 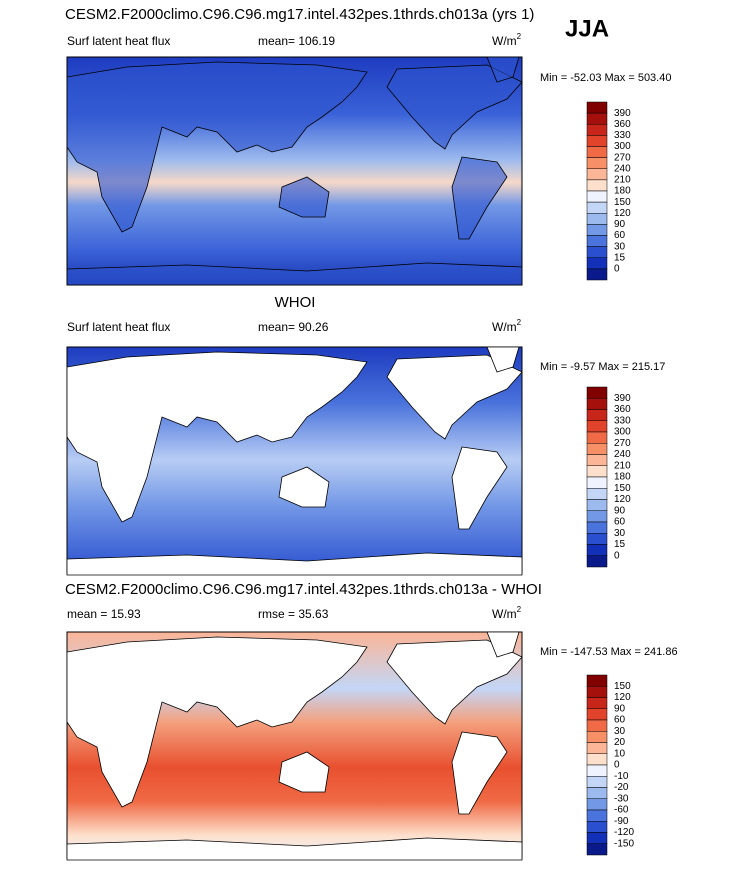 I want to click on panel-left-label: mean = 15.93, so click(x=104, y=614).